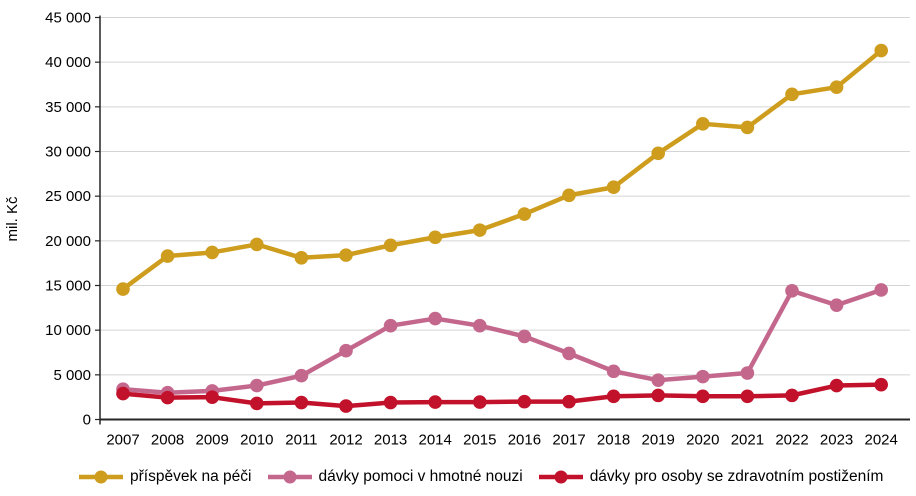  What do you see at coordinates (346, 350) in the screenshot?
I see `data-point-1-2012` at bounding box center [346, 350].